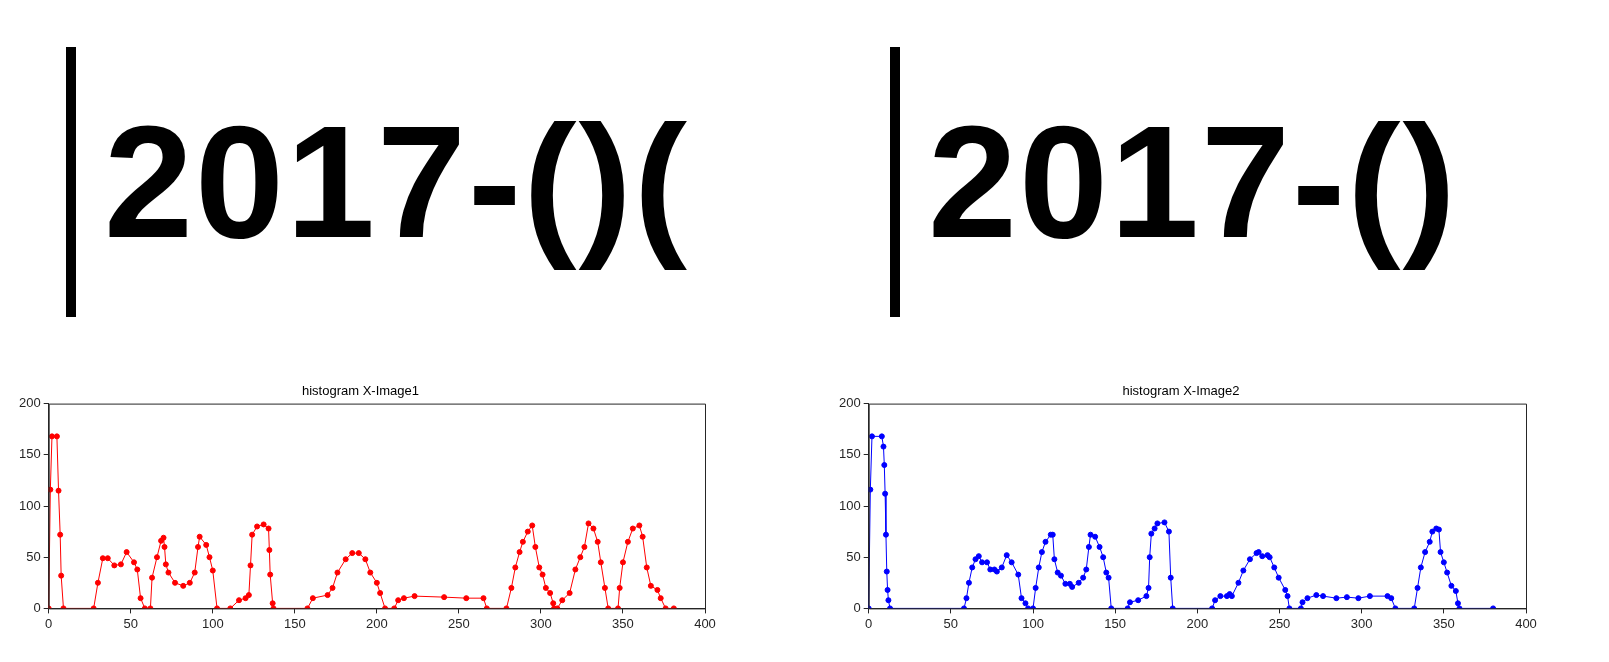  I want to click on chart-title: histogram X-Image2, so click(1181, 391).